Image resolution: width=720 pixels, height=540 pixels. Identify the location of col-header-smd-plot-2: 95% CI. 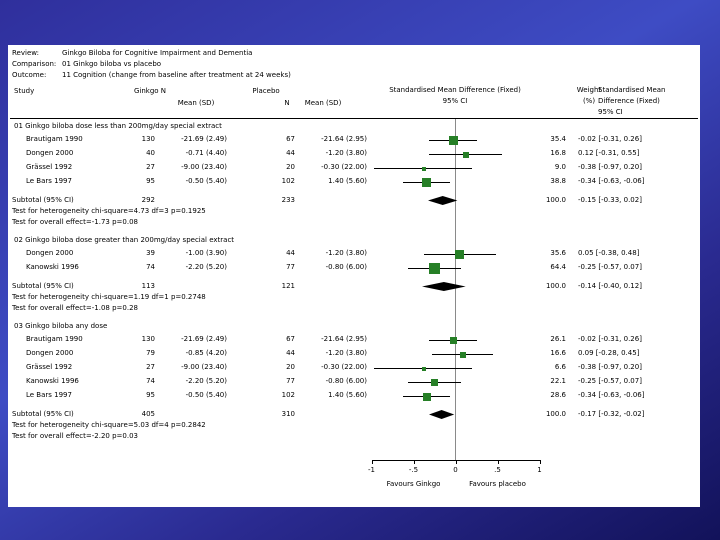
(455, 101).